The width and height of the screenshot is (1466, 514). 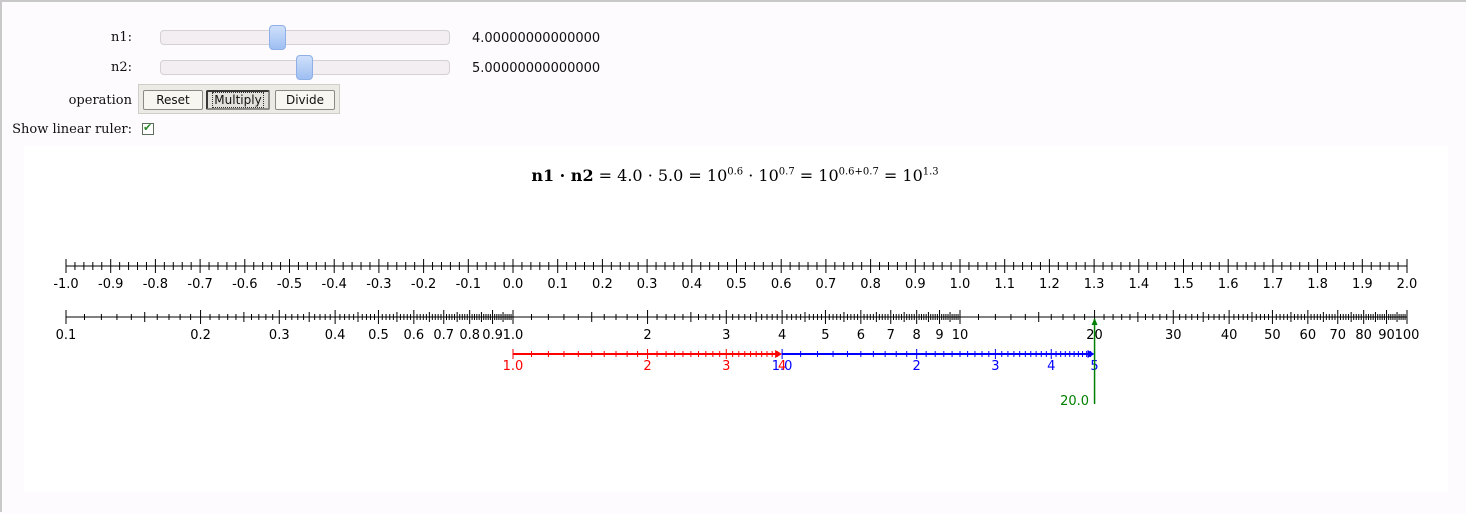 I want to click on linear-tick-label: 1.6, so click(x=1228, y=284).